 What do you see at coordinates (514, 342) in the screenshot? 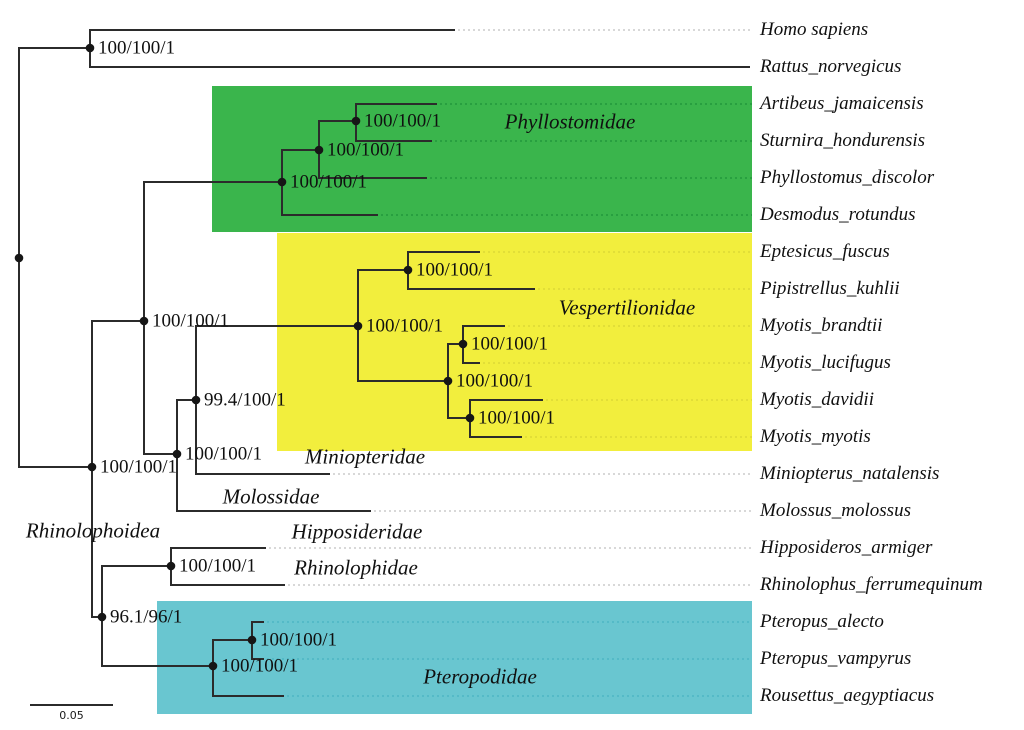
I see `highlight-box-vespertilionidae` at bounding box center [514, 342].